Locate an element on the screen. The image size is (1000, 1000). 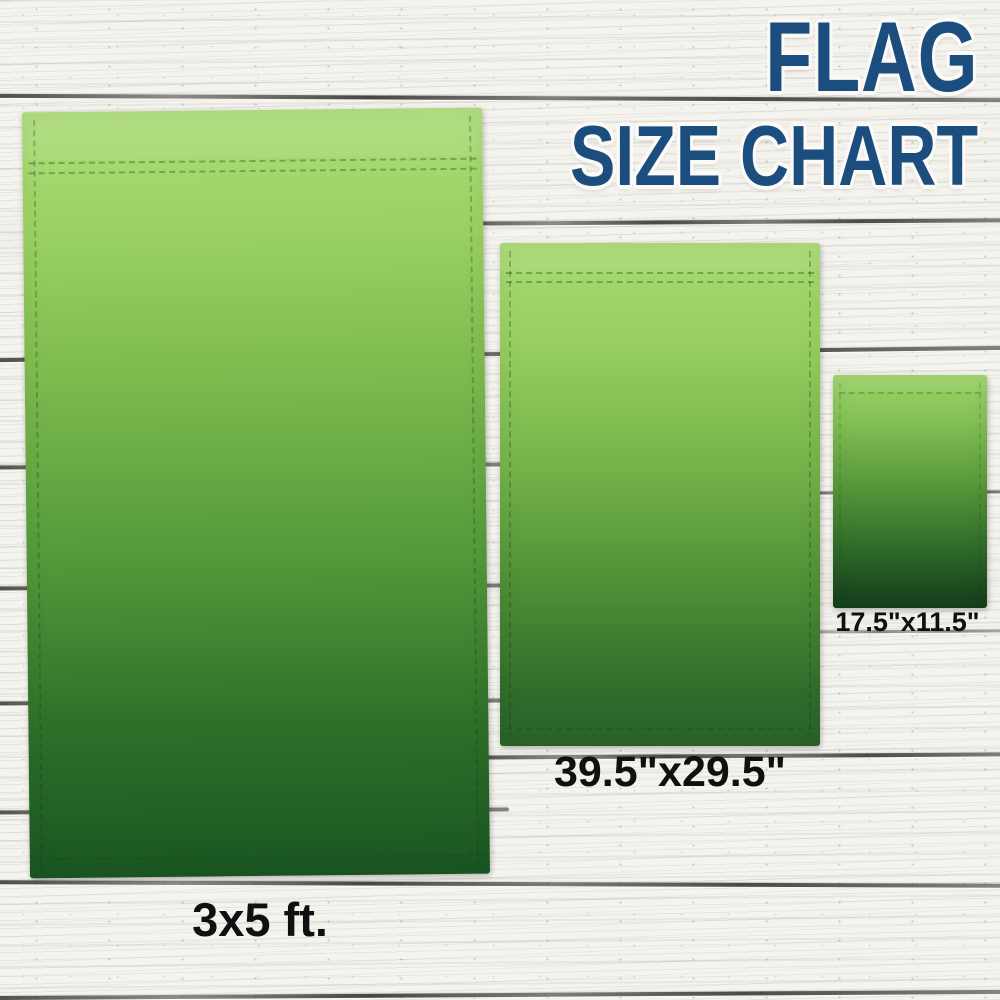
page-title: FLAG SIZE CHART is located at coordinates (738, 105).